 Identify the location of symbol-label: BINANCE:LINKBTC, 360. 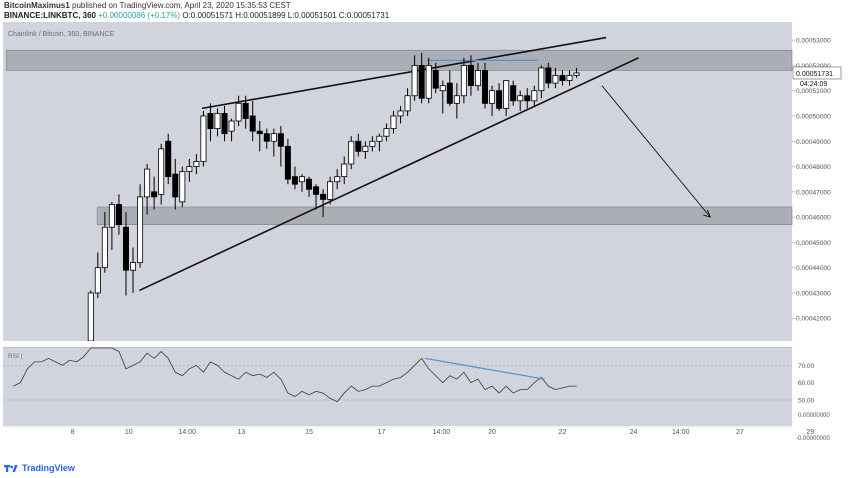
(50, 15).